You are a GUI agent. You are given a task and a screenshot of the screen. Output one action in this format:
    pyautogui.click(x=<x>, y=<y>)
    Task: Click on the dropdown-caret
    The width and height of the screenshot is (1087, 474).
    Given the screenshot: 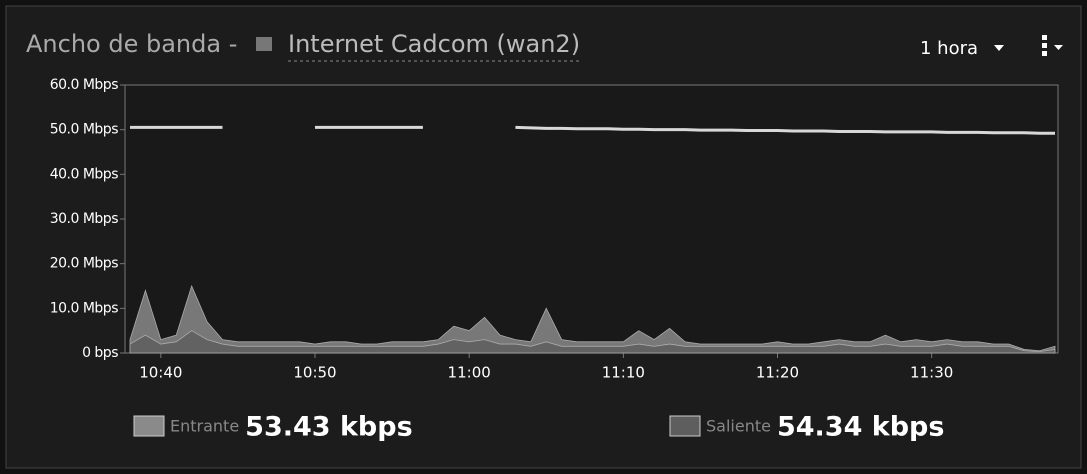 What is the action you would take?
    pyautogui.click(x=999, y=48)
    